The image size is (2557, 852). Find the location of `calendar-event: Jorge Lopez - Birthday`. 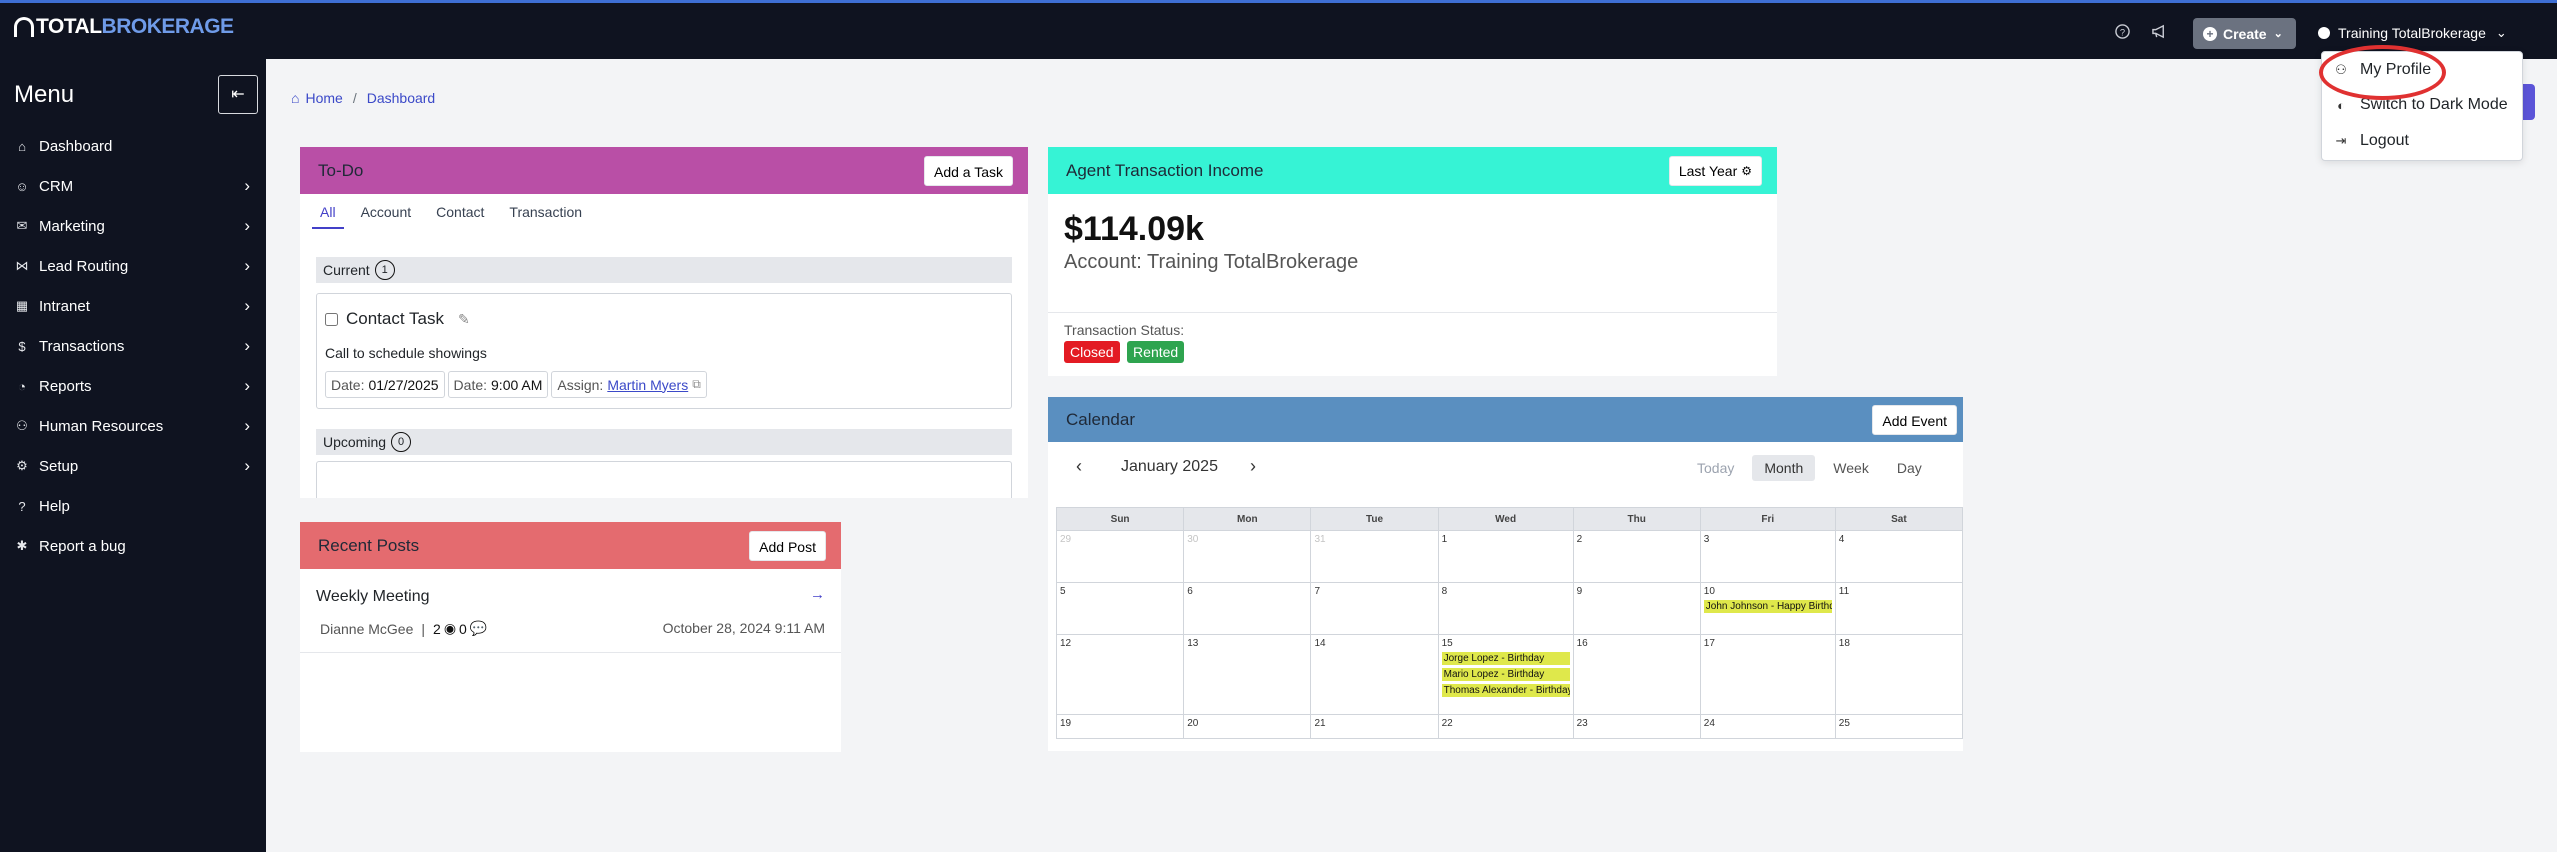

calendar-event: Jorge Lopez - Birthday is located at coordinates (1505, 658).